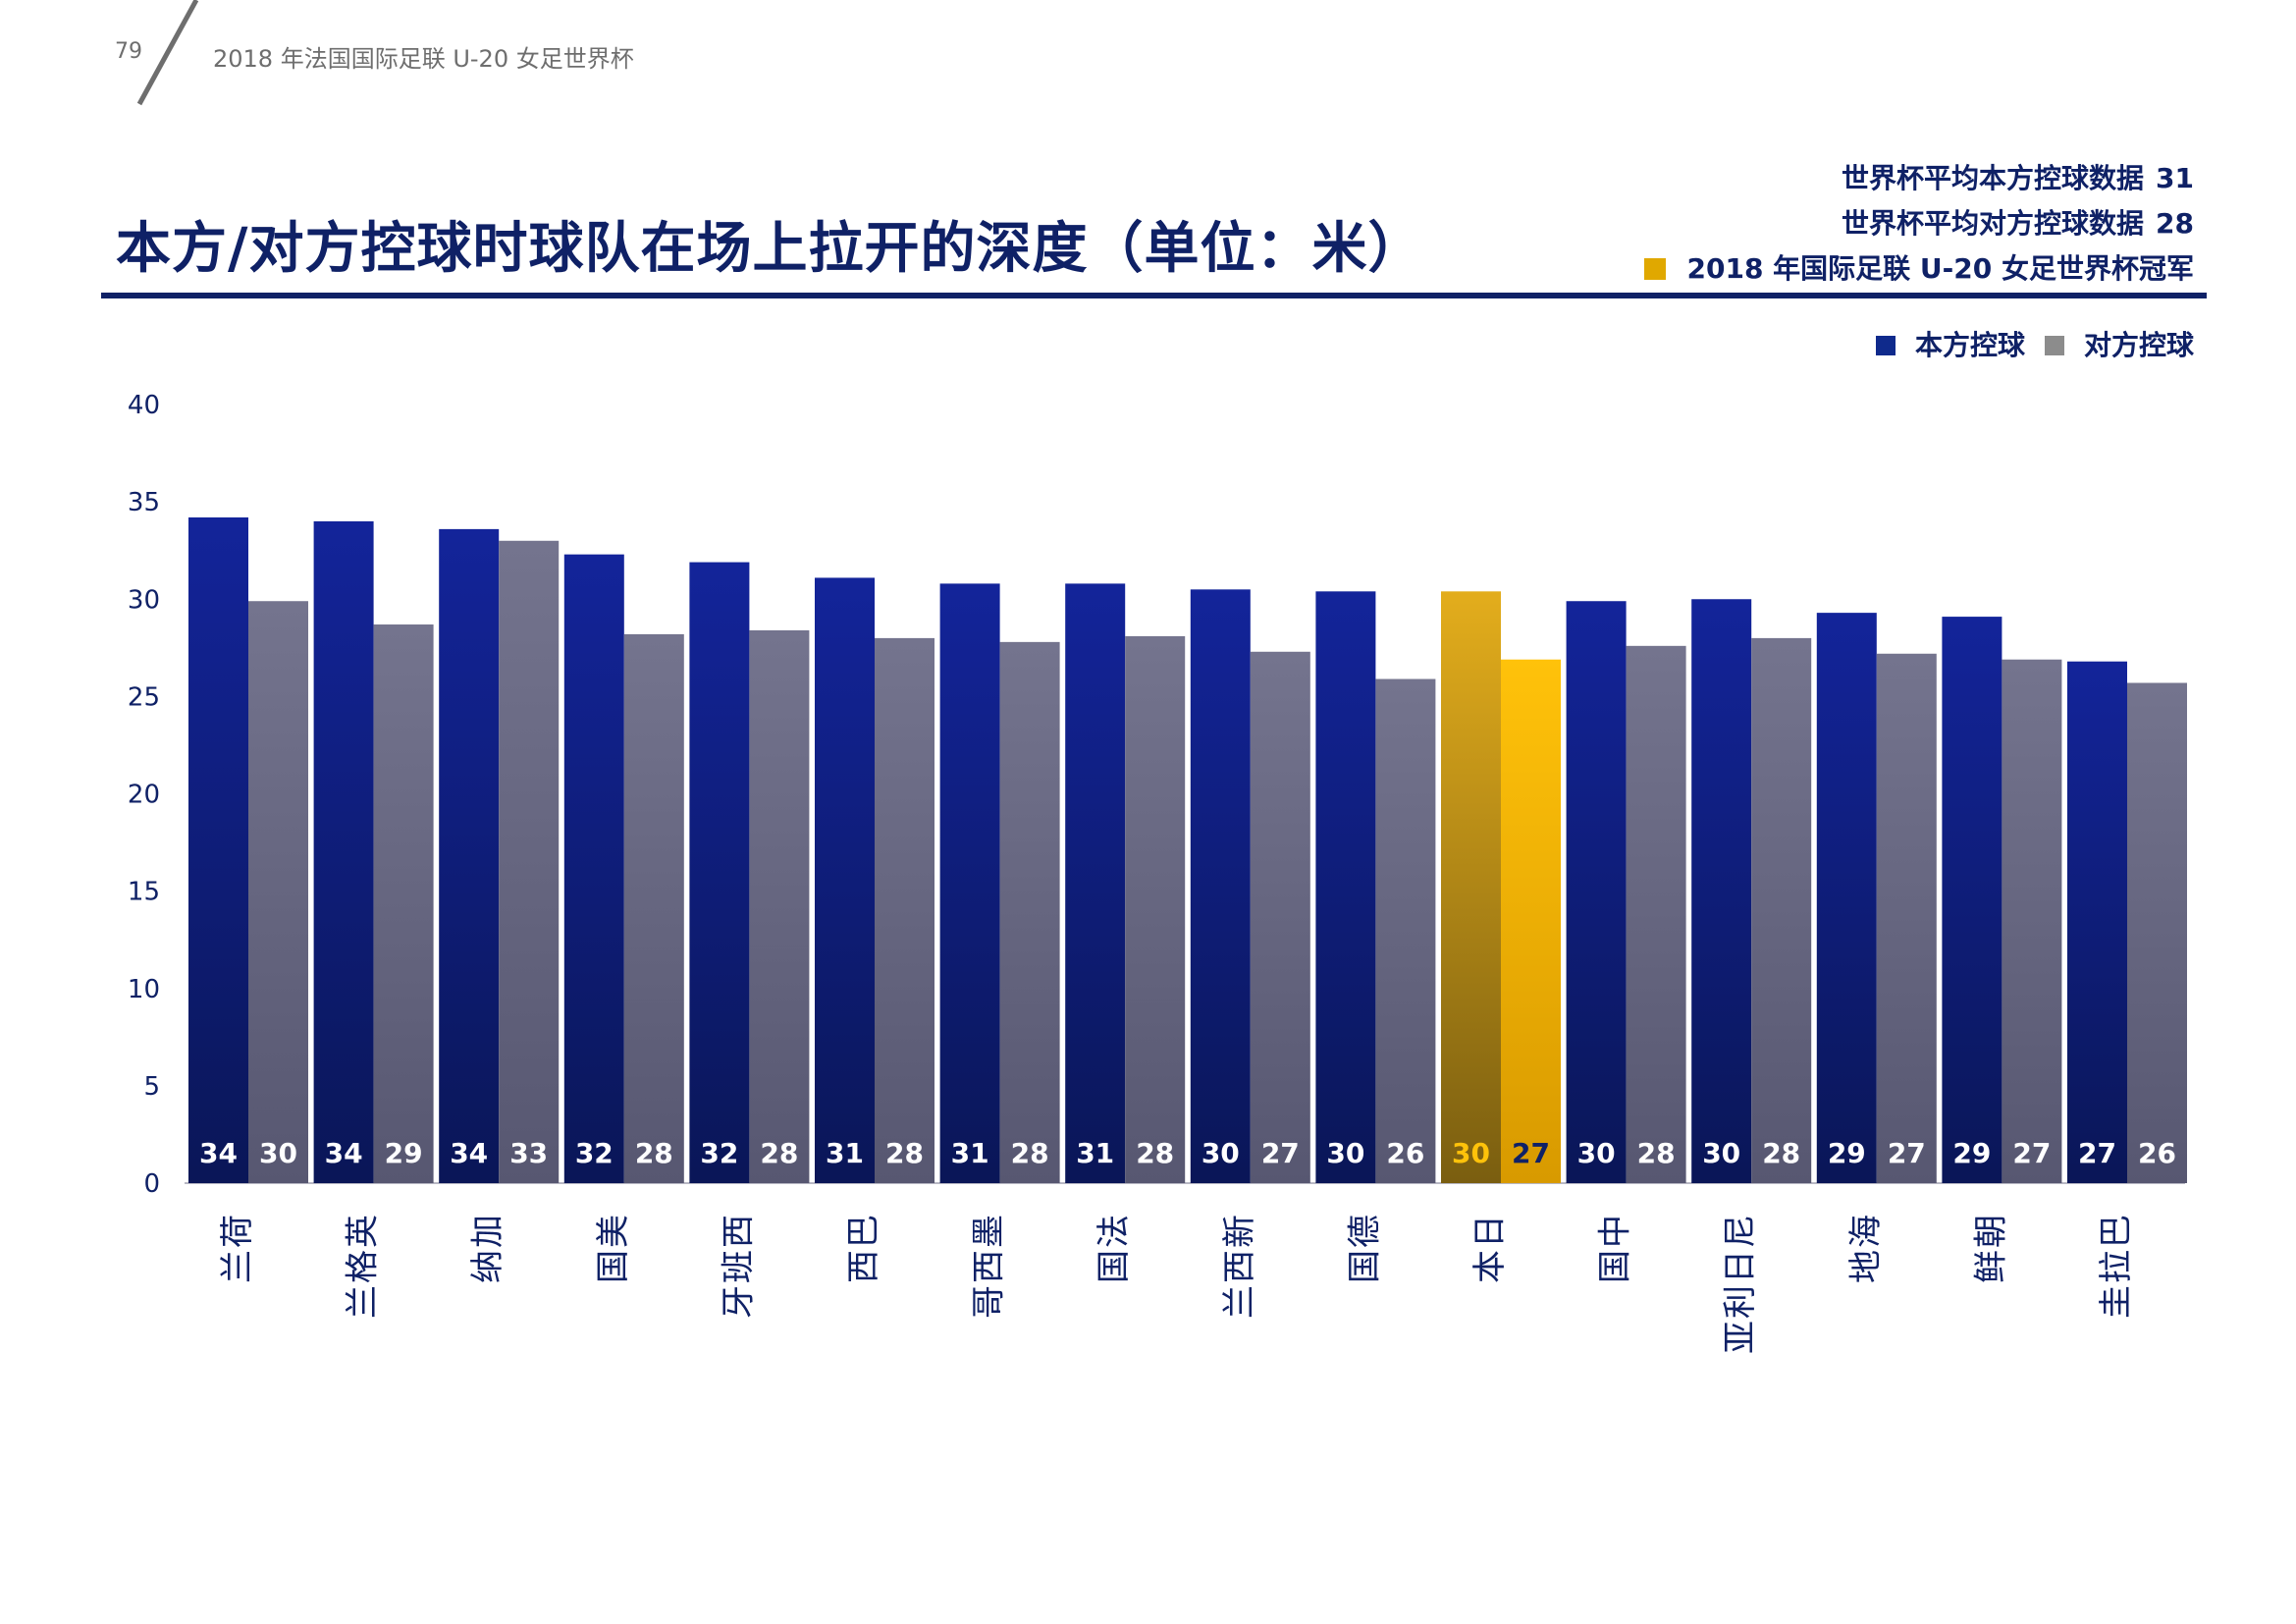  I want to click on category-label: 牙, so click(738, 1302).